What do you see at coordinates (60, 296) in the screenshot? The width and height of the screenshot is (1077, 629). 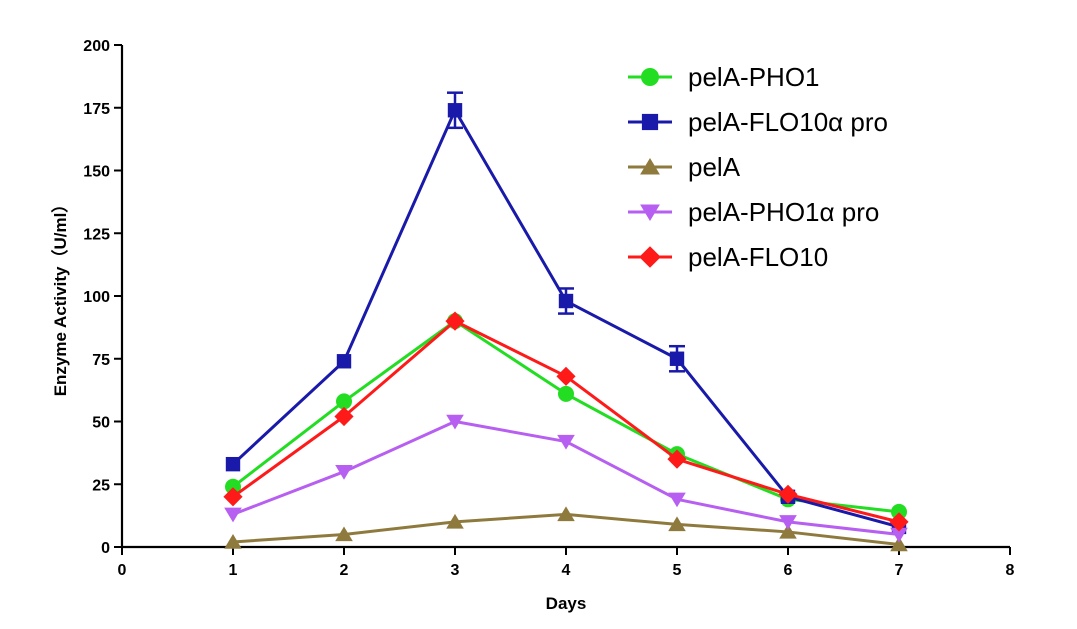 I see `y-axis-title: Enzyme Activity（U/ml）` at bounding box center [60, 296].